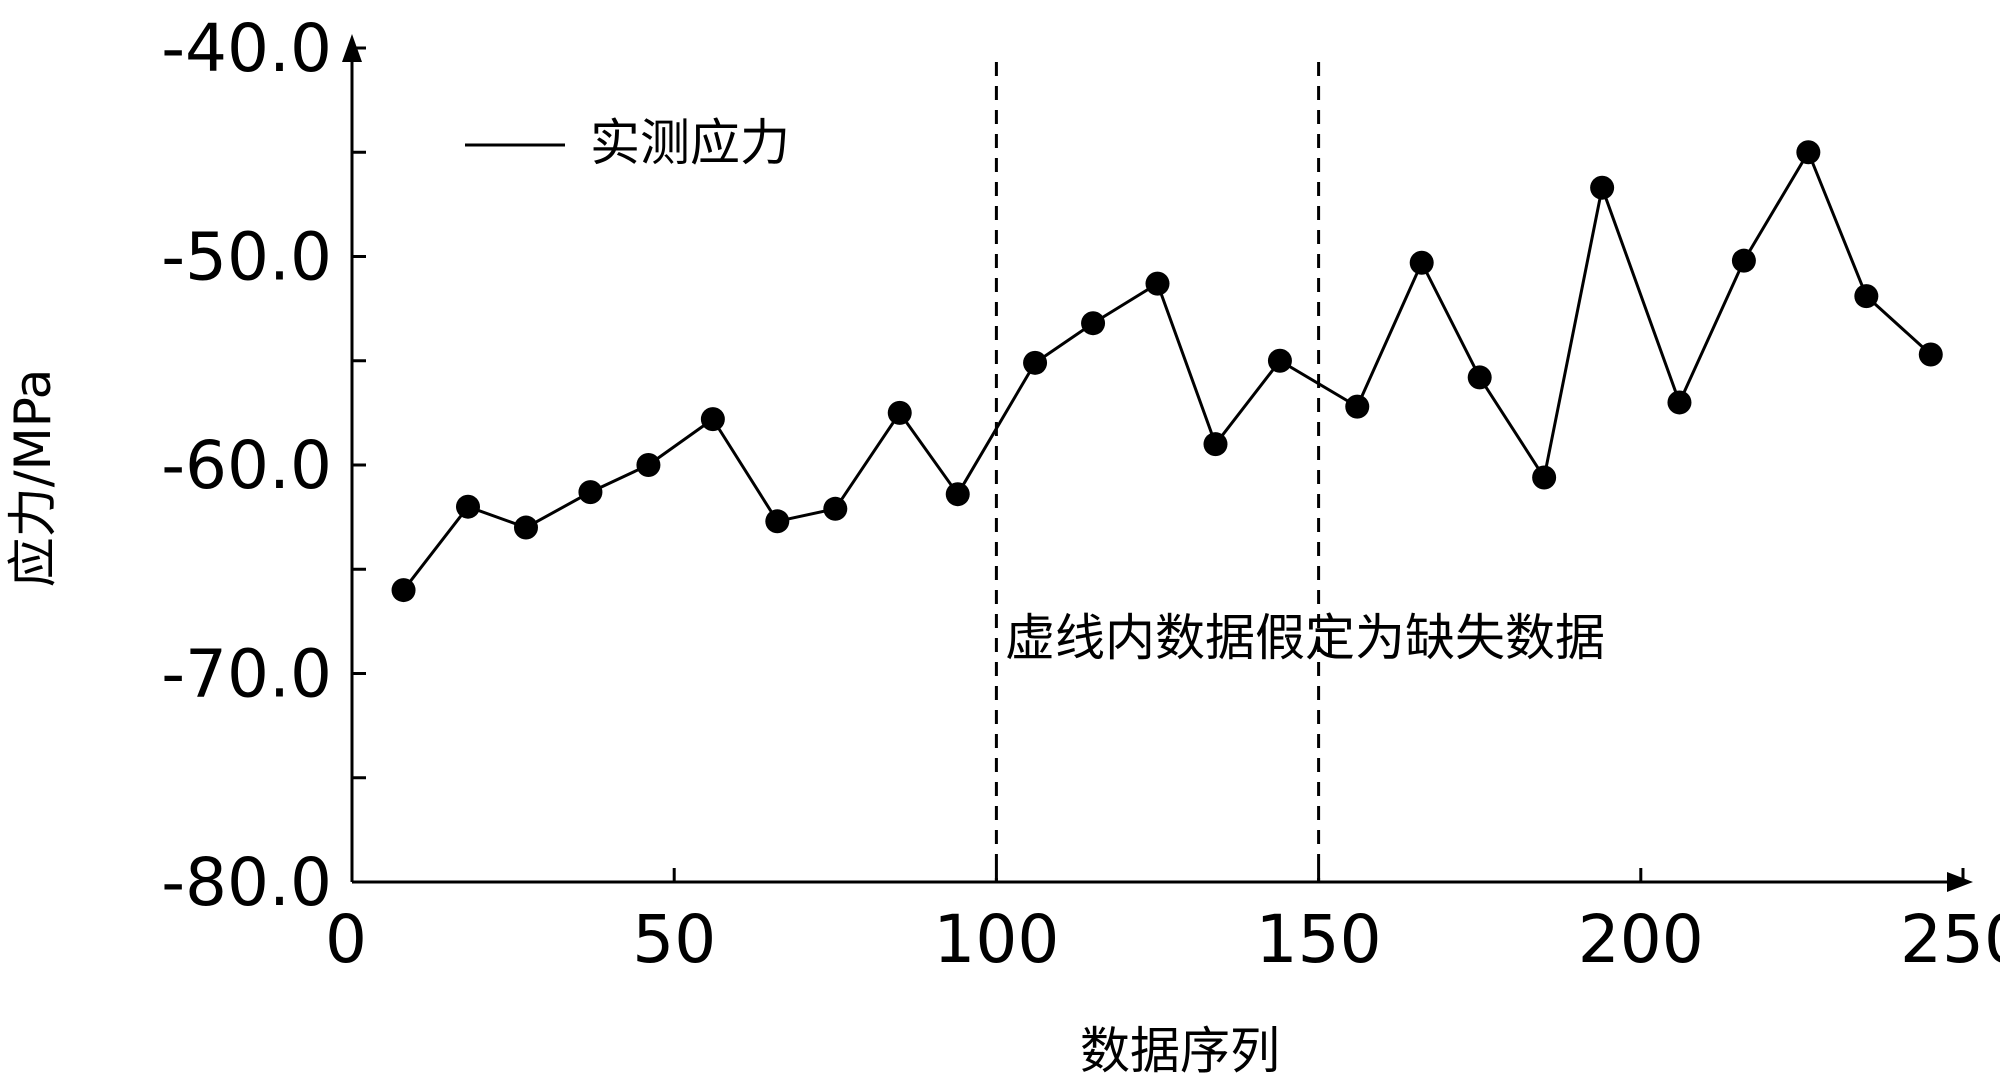 This screenshot has width=2000, height=1091. Describe the element at coordinates (674, 939) in the screenshot. I see `x-tick-label: 50` at that location.